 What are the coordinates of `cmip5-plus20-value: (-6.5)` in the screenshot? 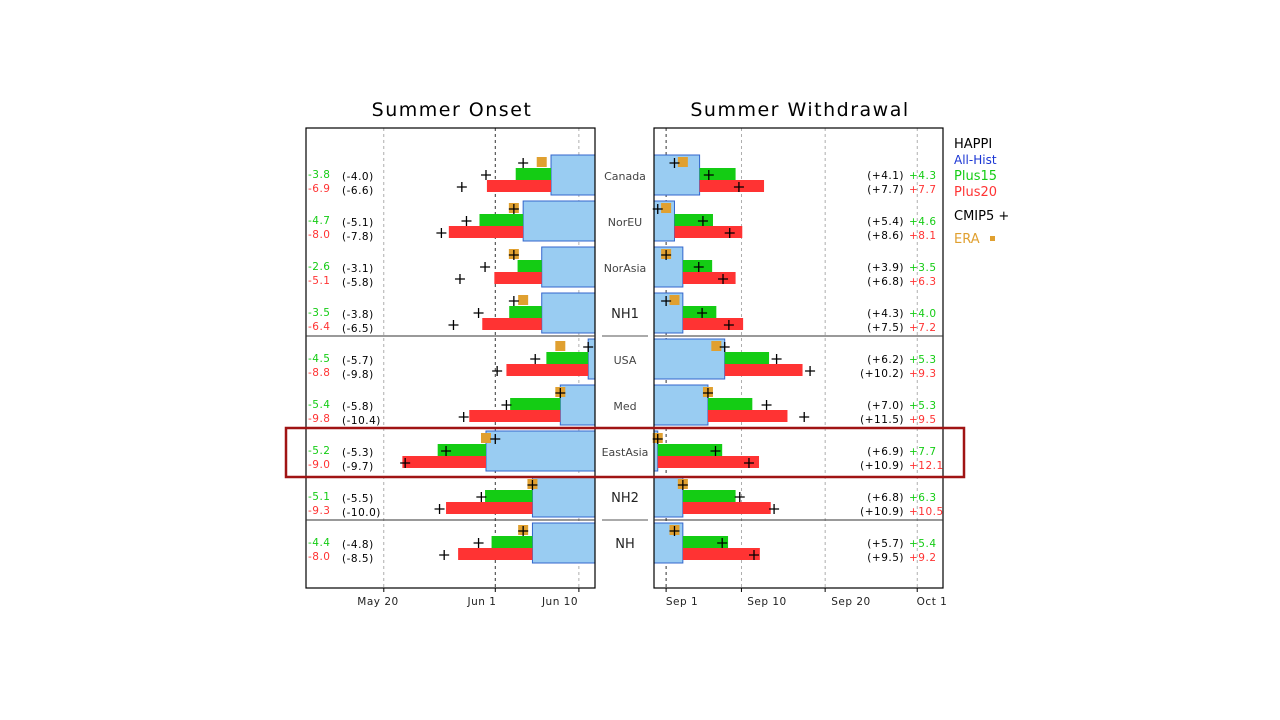 It's located at (358, 329).